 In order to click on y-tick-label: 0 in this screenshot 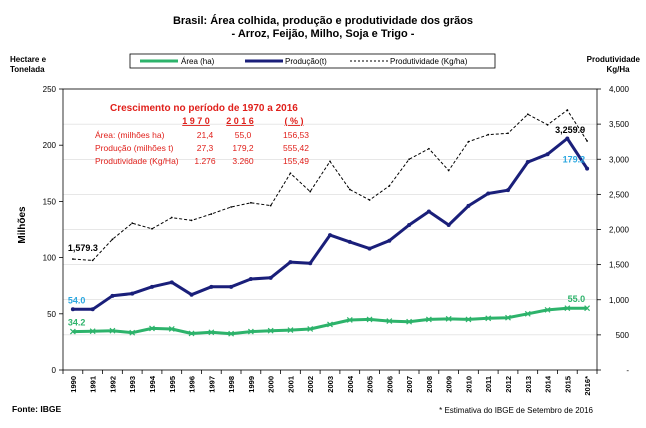, I will do `click(54, 370)`.